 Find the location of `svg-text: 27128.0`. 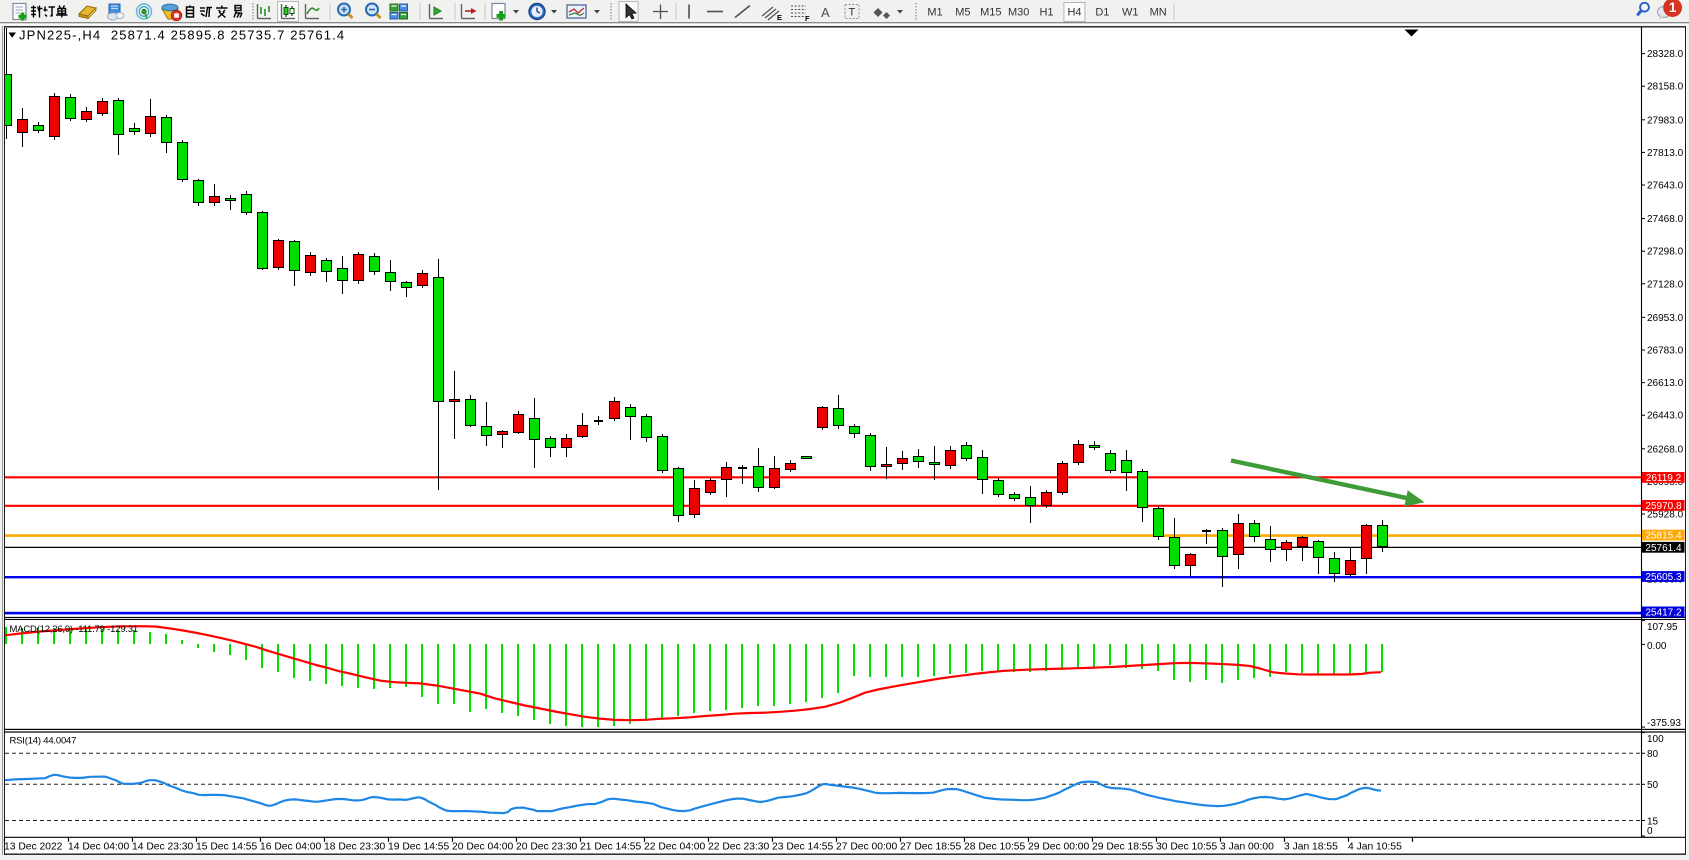

svg-text: 27128.0 is located at coordinates (1665, 284).